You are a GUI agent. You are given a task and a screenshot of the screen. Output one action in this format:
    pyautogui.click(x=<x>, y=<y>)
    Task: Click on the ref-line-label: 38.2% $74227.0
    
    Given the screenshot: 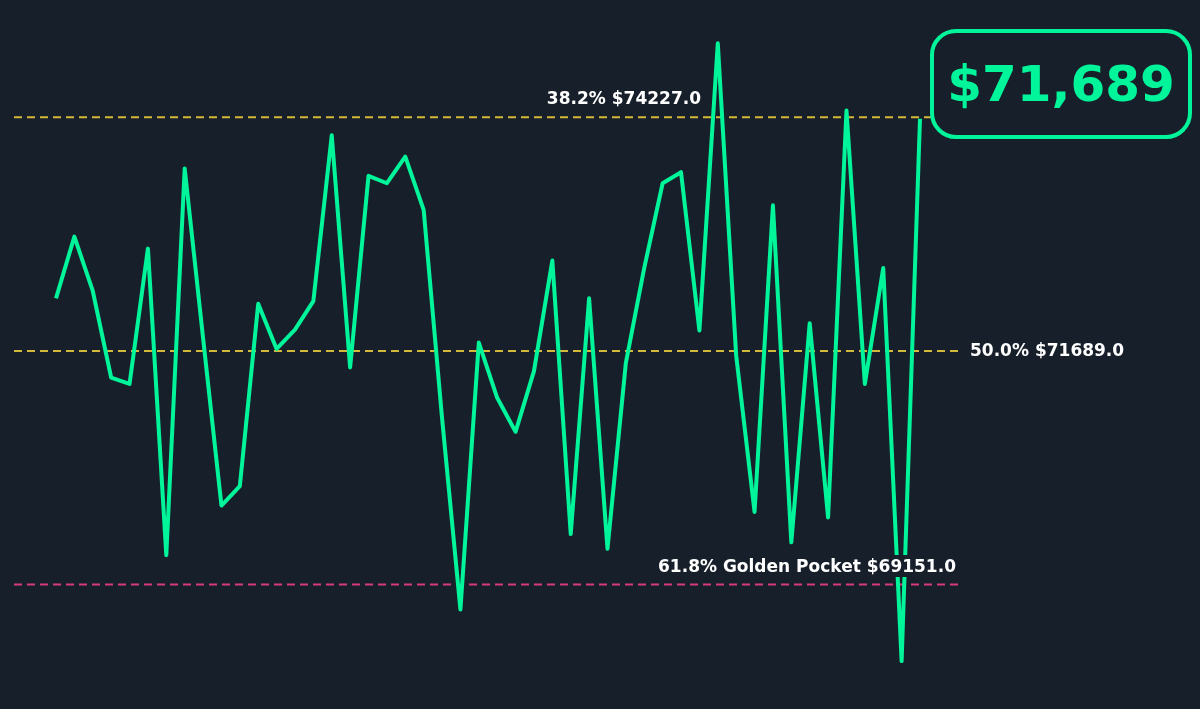 What is the action you would take?
    pyautogui.click(x=623, y=98)
    